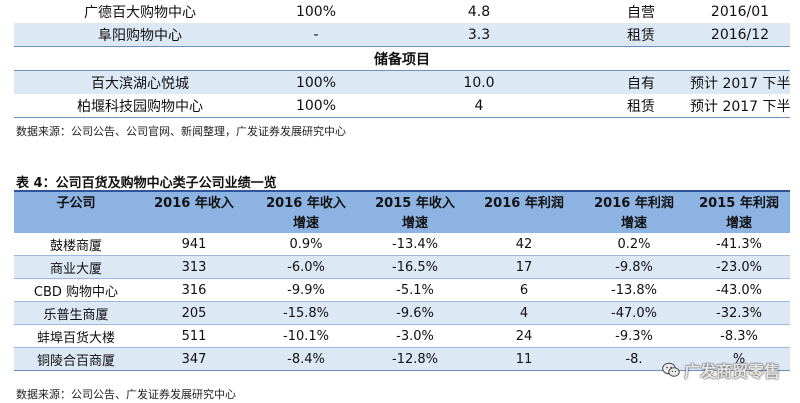 The height and width of the screenshot is (403, 800). I want to click on revenue-growth-2016: -9.9%, so click(306, 290).